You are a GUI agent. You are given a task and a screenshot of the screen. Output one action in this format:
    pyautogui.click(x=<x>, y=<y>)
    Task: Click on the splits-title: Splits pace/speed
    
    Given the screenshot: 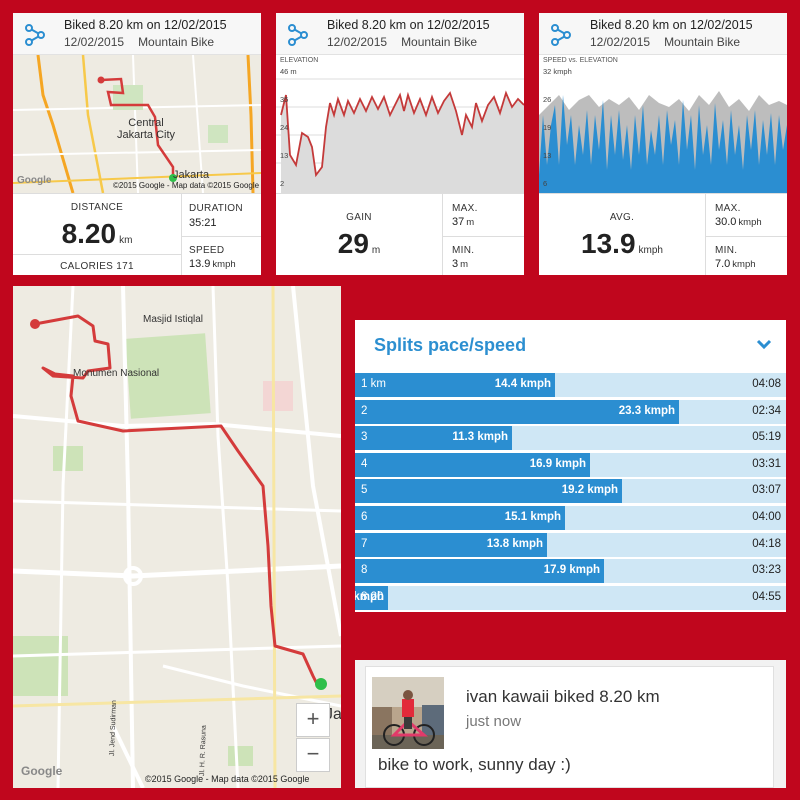 What is the action you would take?
    pyautogui.click(x=450, y=345)
    